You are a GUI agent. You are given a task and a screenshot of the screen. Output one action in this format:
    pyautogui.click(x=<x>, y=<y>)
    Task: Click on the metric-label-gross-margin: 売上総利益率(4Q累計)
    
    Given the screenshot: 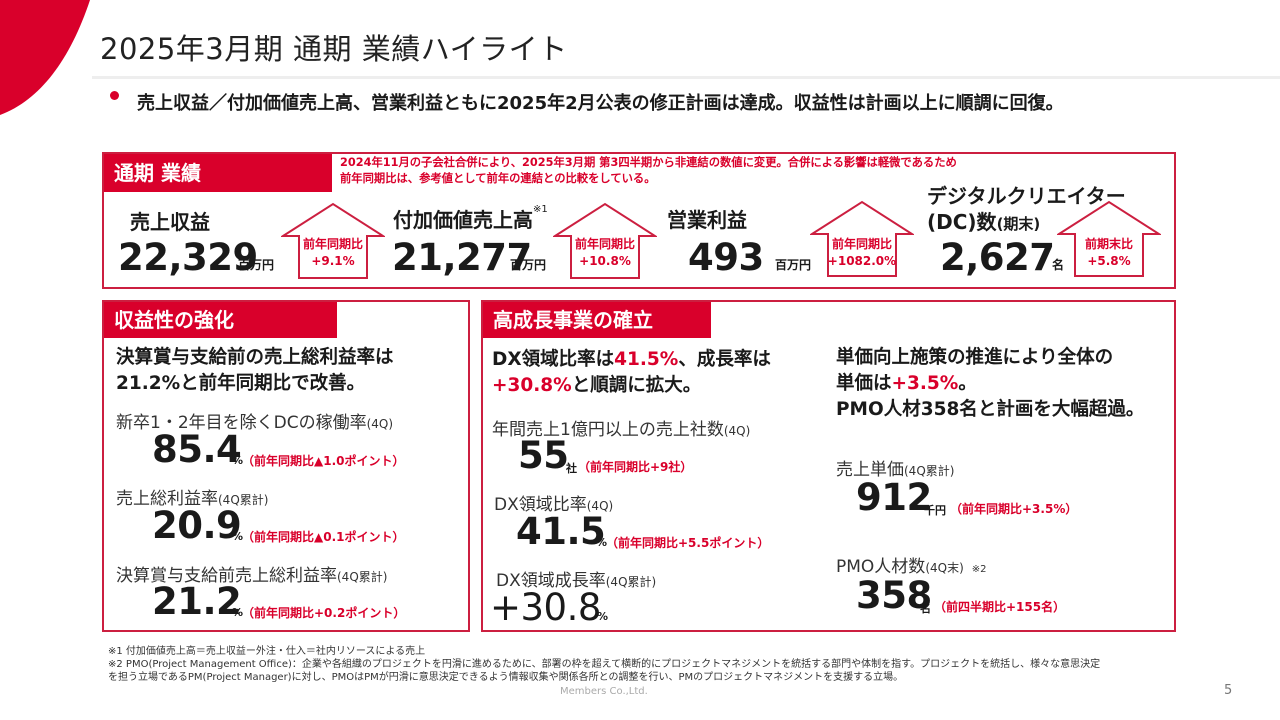 What is the action you would take?
    pyautogui.click(x=192, y=496)
    